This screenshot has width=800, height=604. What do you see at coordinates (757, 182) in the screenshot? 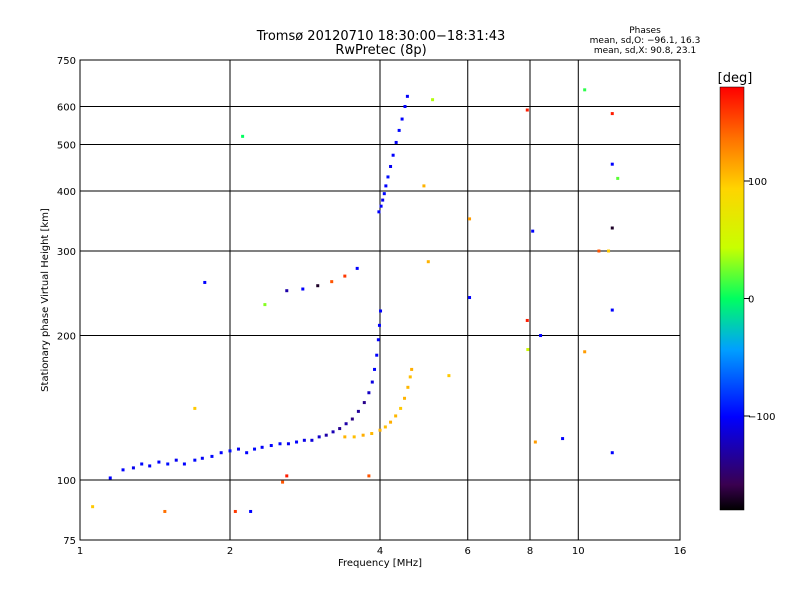
I see `colorbar-tick-label: 100` at bounding box center [757, 182].